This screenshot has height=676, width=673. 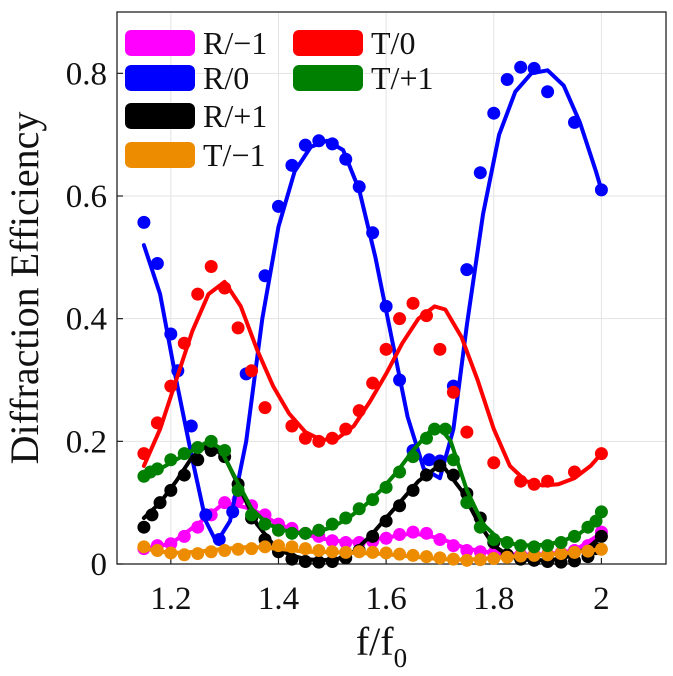 What do you see at coordinates (493, 599) in the screenshot?
I see `x-tick-label: 1.8` at bounding box center [493, 599].